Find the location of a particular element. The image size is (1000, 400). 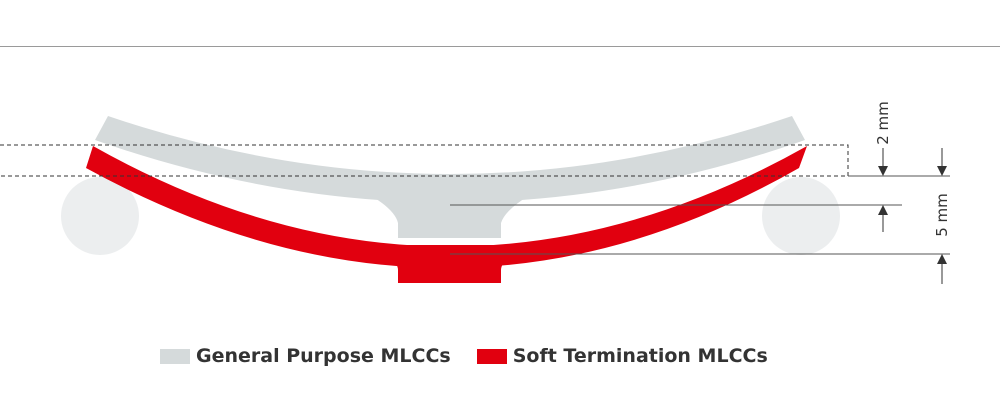

legend-label-soft-termination: Soft Termination MLCCs is located at coordinates (640, 356).